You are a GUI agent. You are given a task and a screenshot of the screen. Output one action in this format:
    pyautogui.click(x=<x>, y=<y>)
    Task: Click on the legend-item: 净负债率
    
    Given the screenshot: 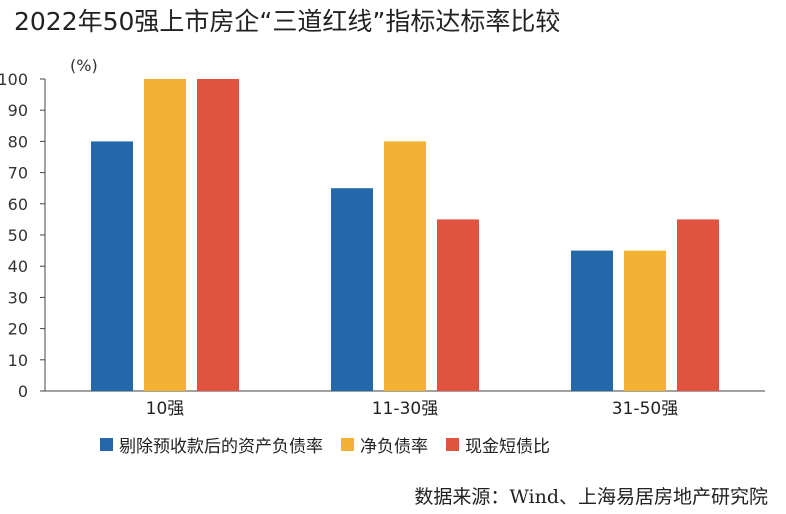 What is the action you would take?
    pyautogui.click(x=384, y=444)
    